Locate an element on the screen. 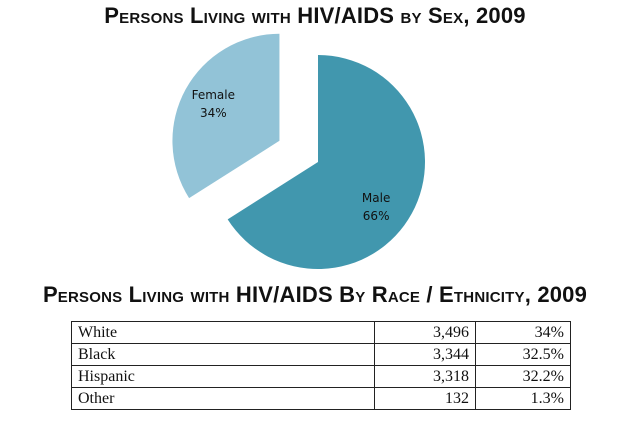 This screenshot has height=421, width=630. race-percent: 32.5% is located at coordinates (523, 354).